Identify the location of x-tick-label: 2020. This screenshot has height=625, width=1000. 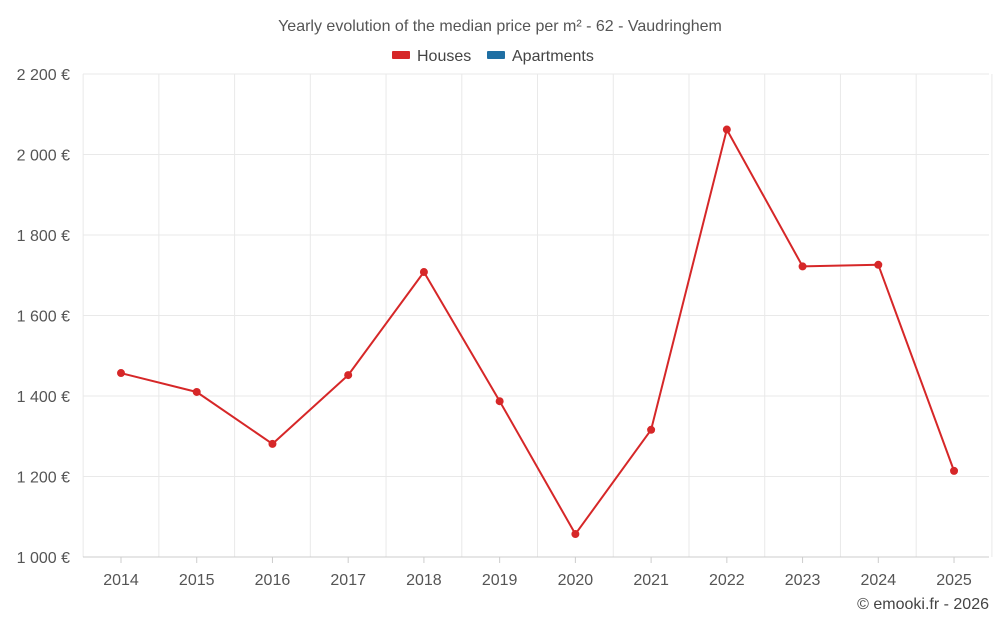
(576, 580).